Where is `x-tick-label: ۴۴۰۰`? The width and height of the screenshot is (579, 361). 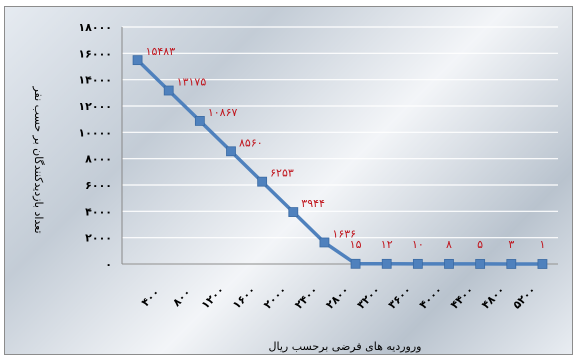 x-tick-label: ۴۴۰۰ is located at coordinates (462, 297).